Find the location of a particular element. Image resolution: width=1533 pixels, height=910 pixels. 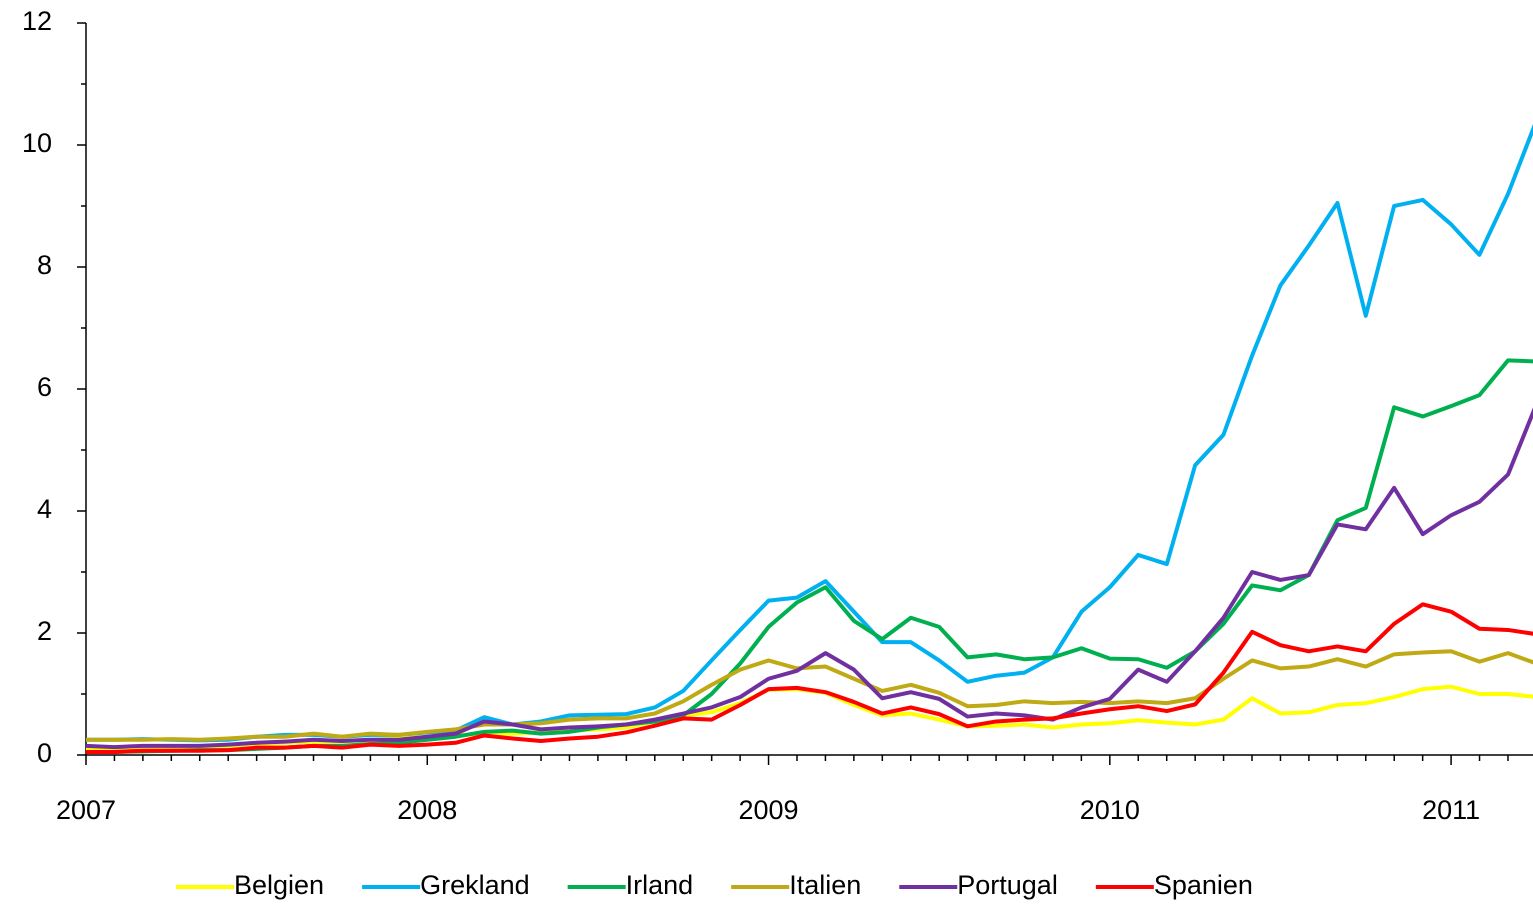

y-tick-label: 10 is located at coordinates (37, 143).